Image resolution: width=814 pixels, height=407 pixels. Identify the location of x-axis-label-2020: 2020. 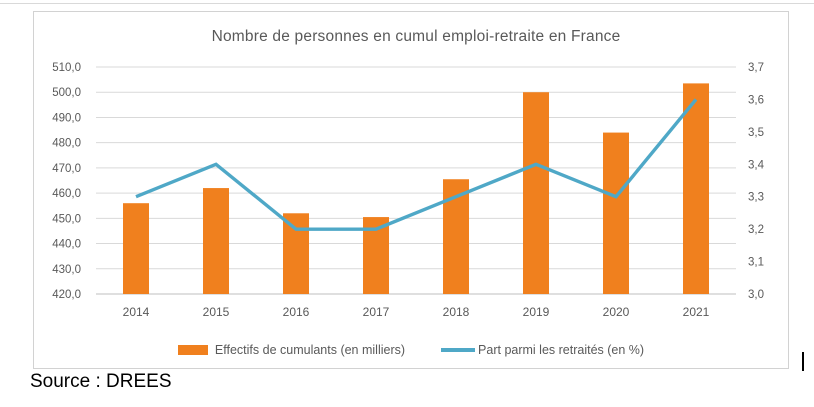
(616, 312).